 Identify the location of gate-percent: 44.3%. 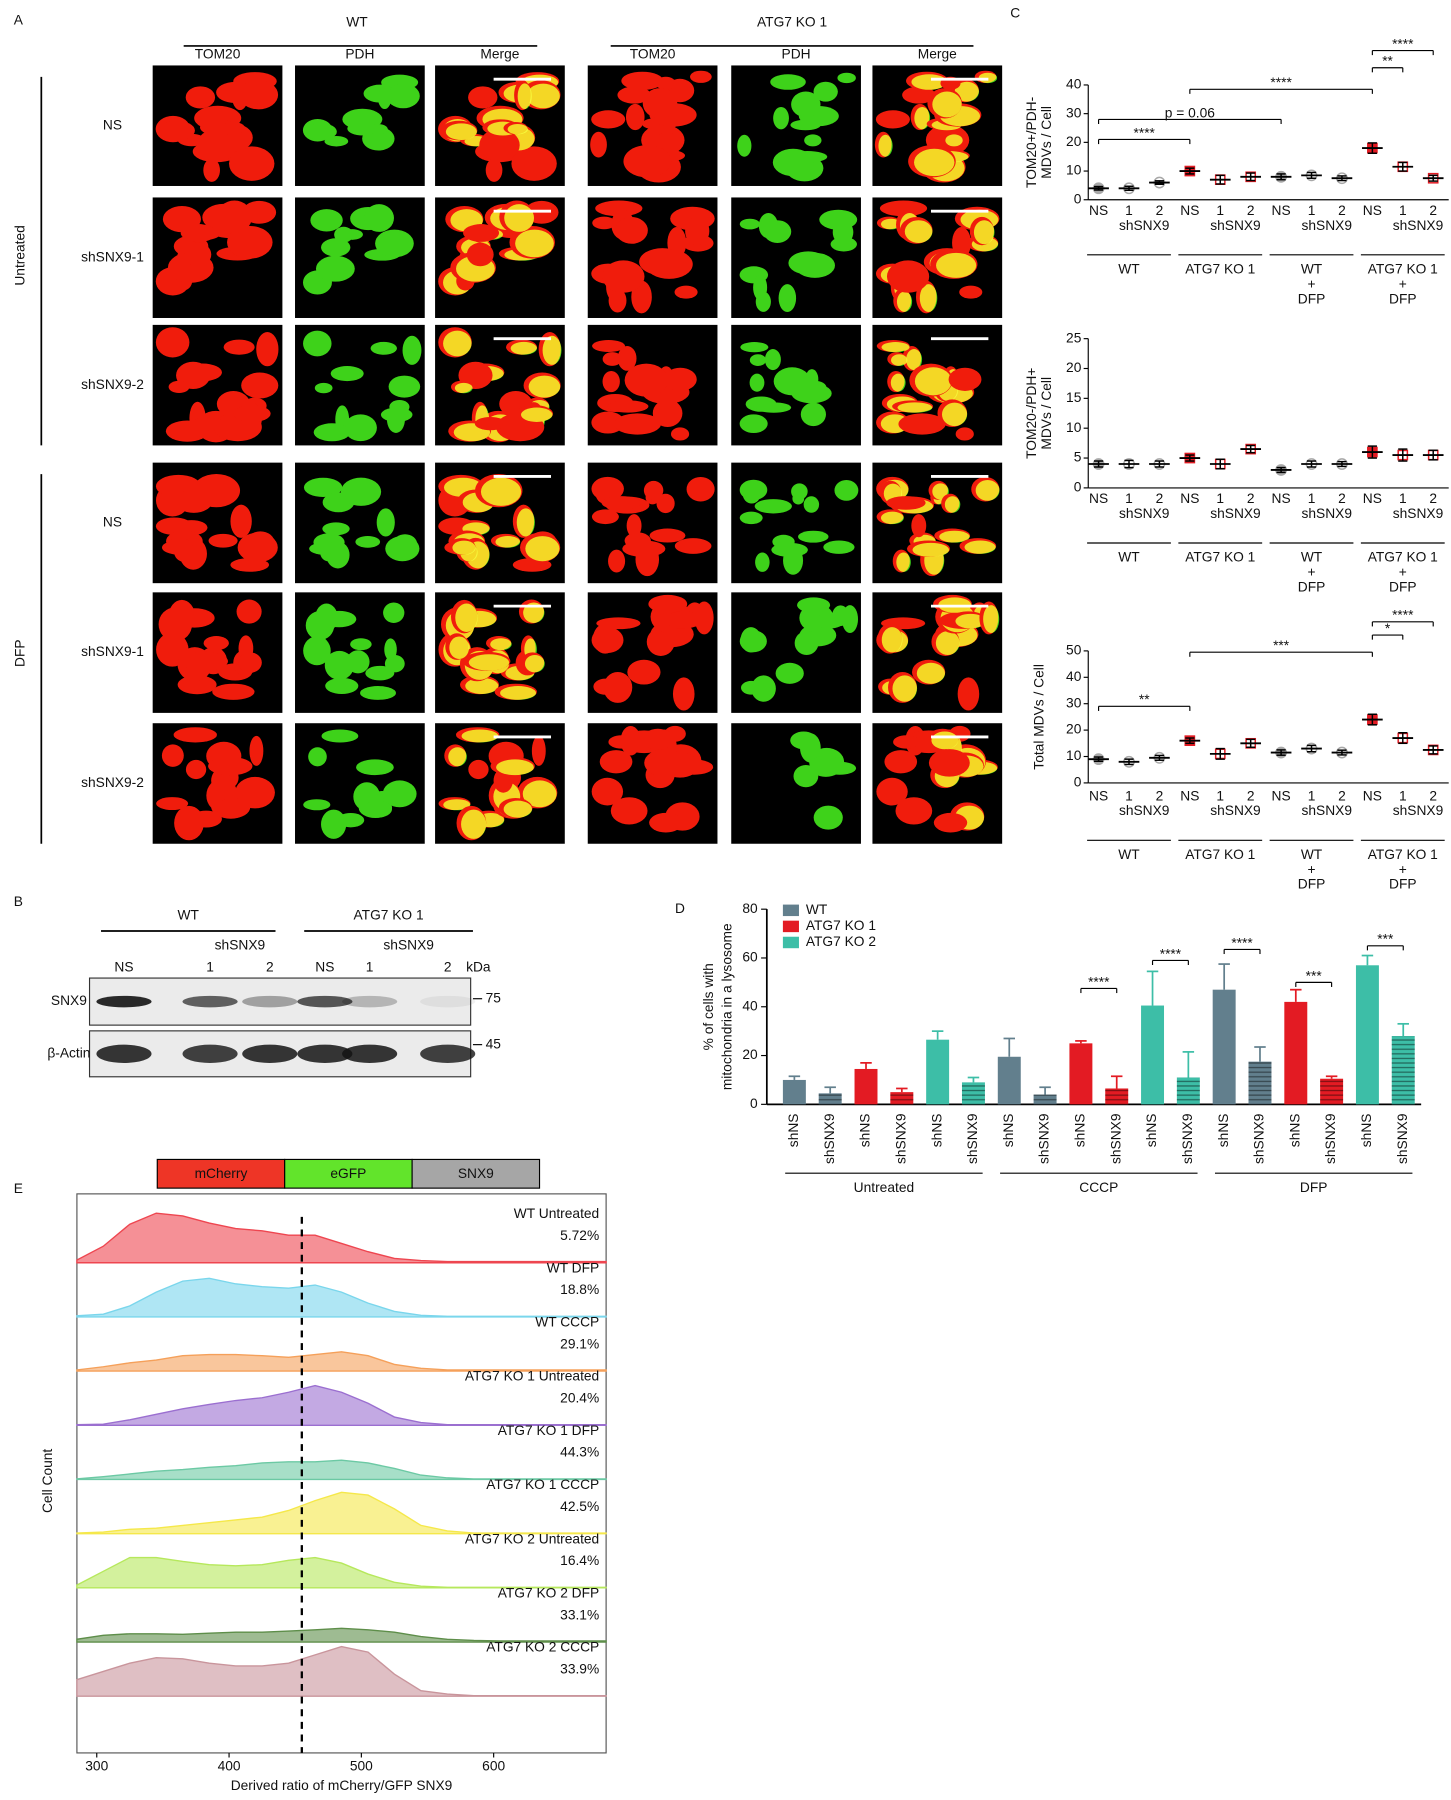
(579, 1452).